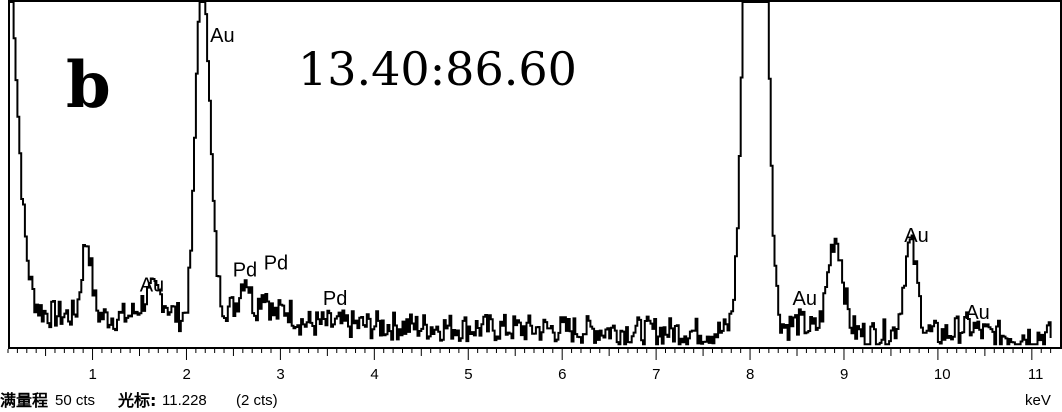  Describe the element at coordinates (437, 69) in the screenshot. I see `composition-ratio: 13.40:86.60` at that location.